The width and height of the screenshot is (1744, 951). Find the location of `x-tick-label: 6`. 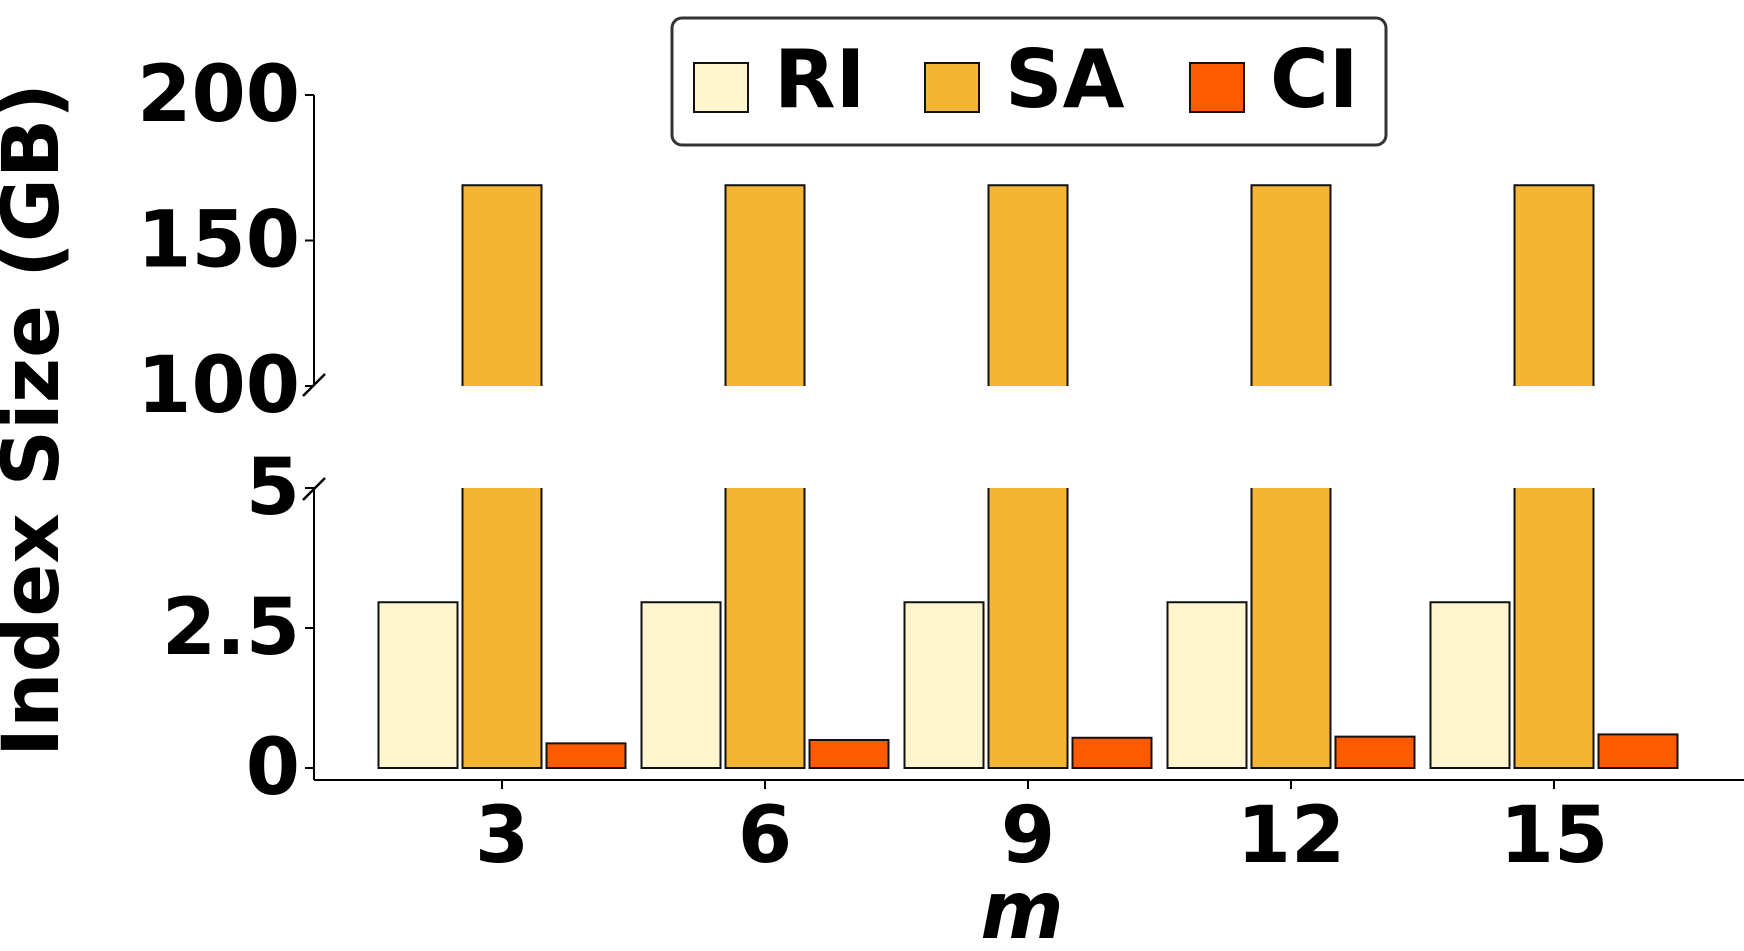

x-tick-label: 6 is located at coordinates (765, 836).